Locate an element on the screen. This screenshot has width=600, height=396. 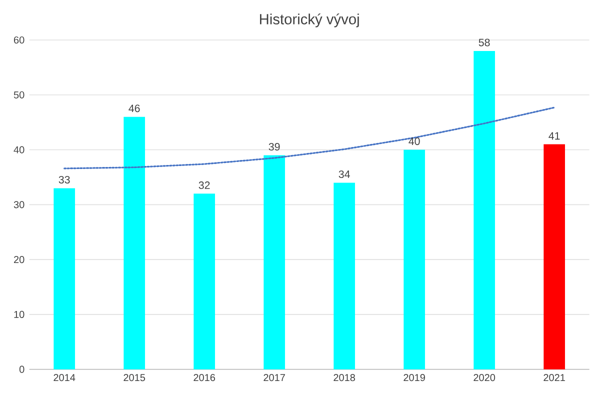
data-label: 46 is located at coordinates (134, 108).